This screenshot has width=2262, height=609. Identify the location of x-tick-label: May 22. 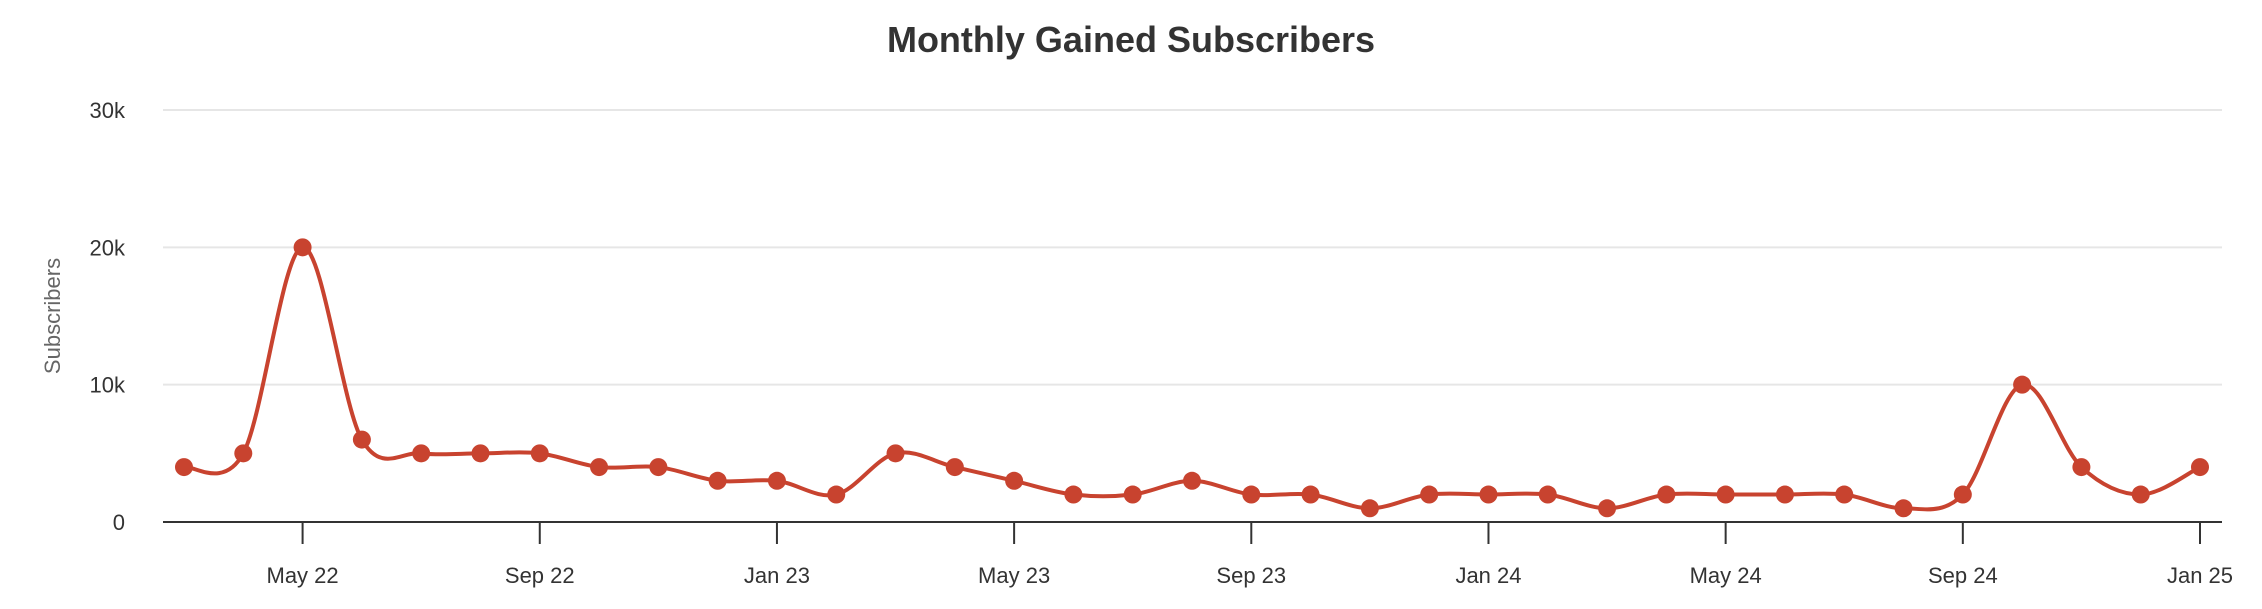
(303, 575).